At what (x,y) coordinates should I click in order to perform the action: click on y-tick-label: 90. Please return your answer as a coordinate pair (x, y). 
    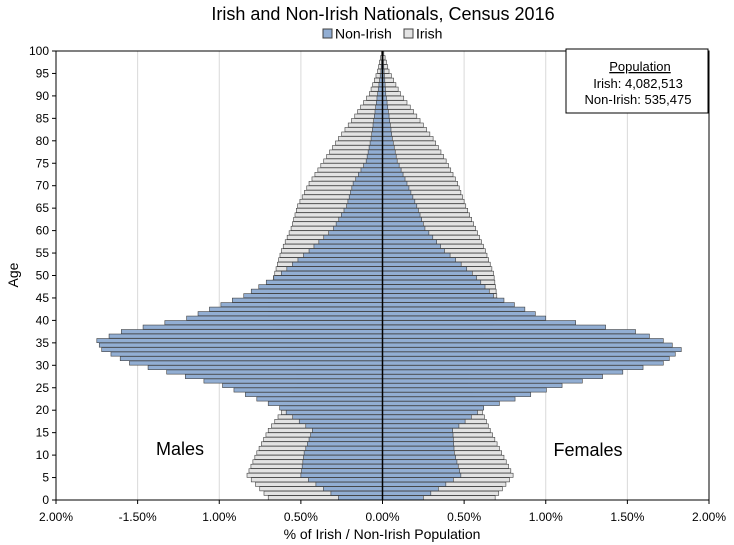
    Looking at the image, I should click on (43, 96).